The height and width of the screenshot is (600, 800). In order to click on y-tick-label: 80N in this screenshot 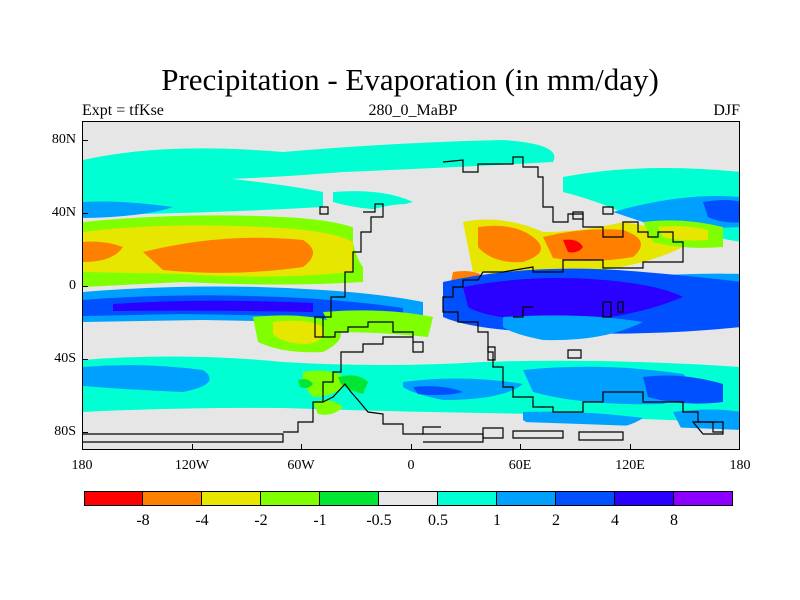, I will do `click(63, 139)`.